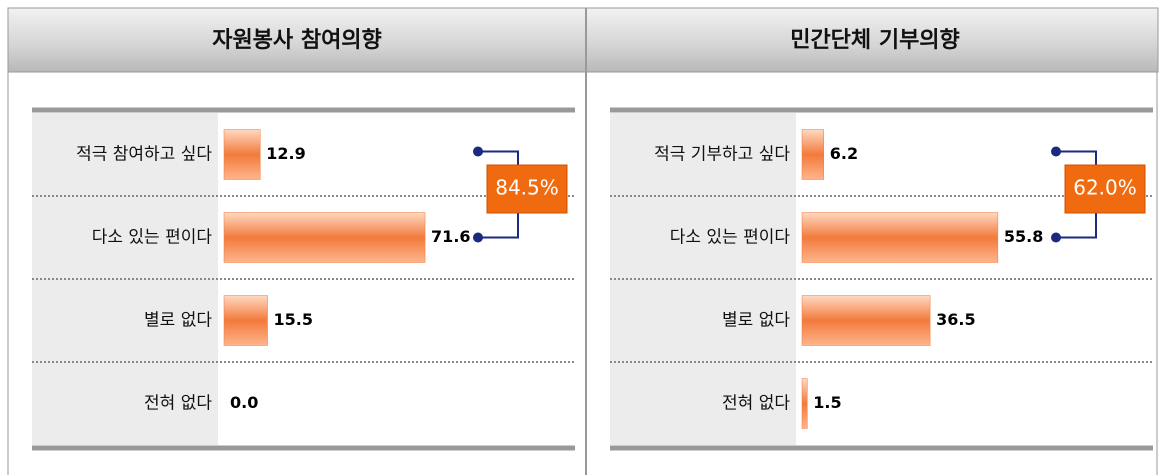 This screenshot has width=1159, height=475. What do you see at coordinates (844, 153) in the screenshot?
I see `value-label: 6.2` at bounding box center [844, 153].